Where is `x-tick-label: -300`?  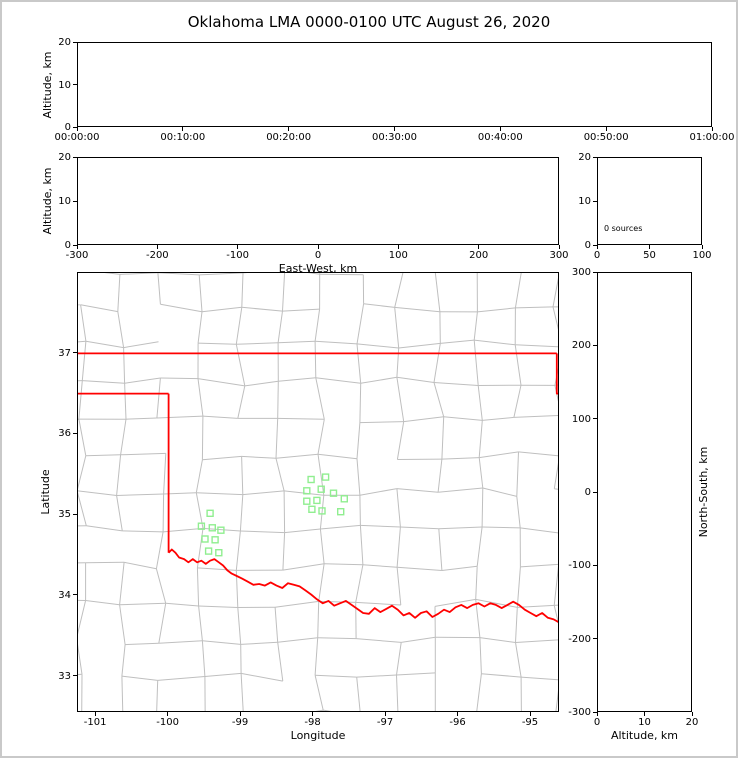 x-tick-label: -300 is located at coordinates (77, 255).